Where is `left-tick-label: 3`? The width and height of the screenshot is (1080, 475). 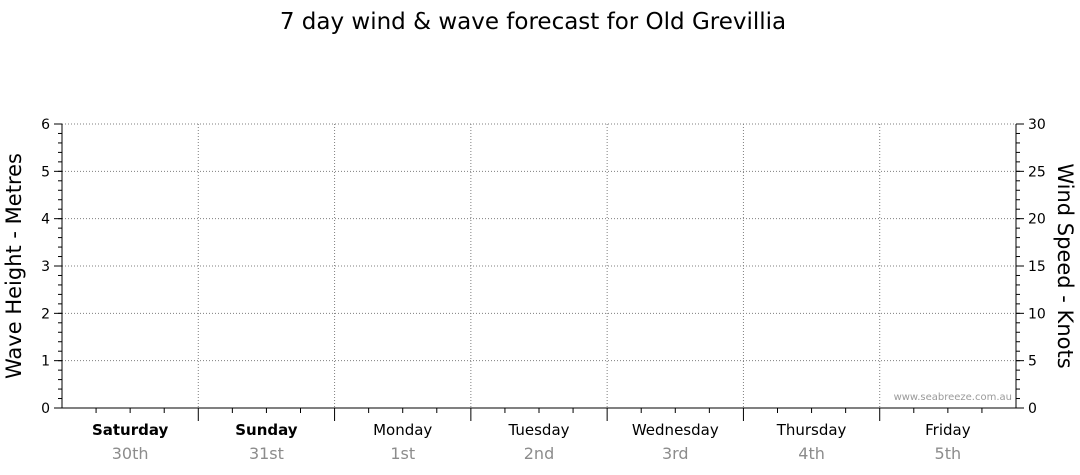 left-tick-label: 3 is located at coordinates (45, 267).